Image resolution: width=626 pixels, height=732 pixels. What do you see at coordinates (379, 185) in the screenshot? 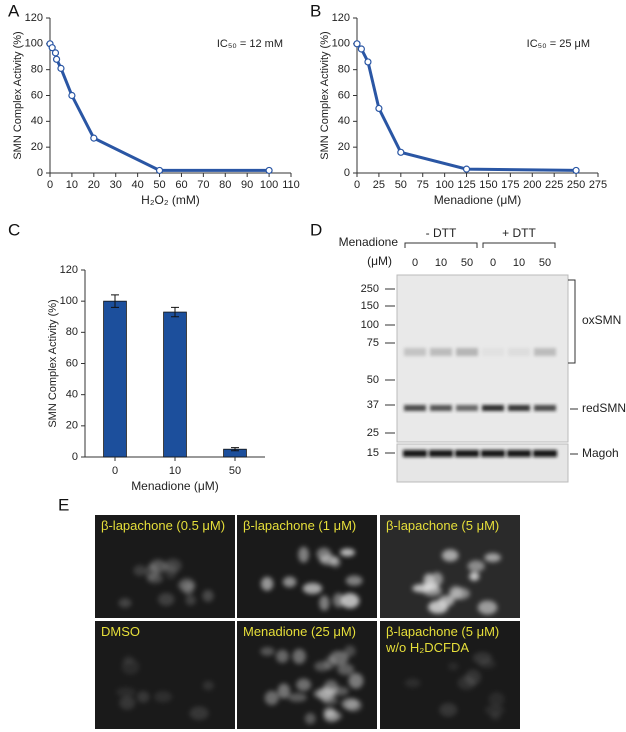
I see `x-tick-label: 25` at bounding box center [379, 185].